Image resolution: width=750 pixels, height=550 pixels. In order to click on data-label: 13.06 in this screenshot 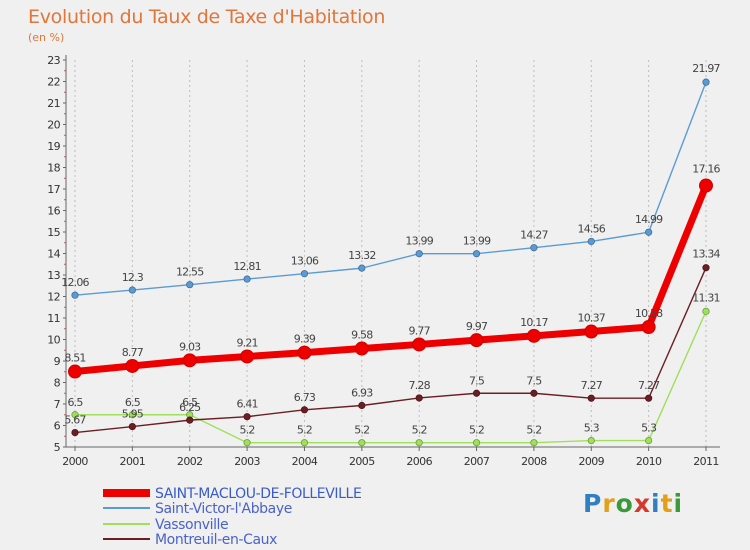, I will do `click(305, 261)`.